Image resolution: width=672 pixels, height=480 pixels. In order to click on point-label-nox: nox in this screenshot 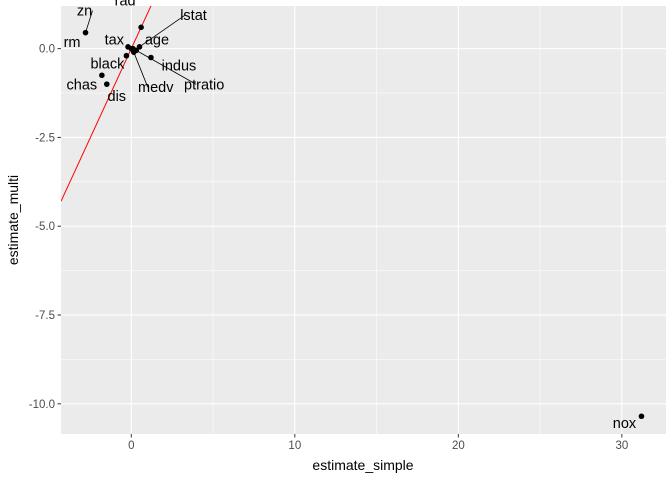, I will do `click(625, 424)`.